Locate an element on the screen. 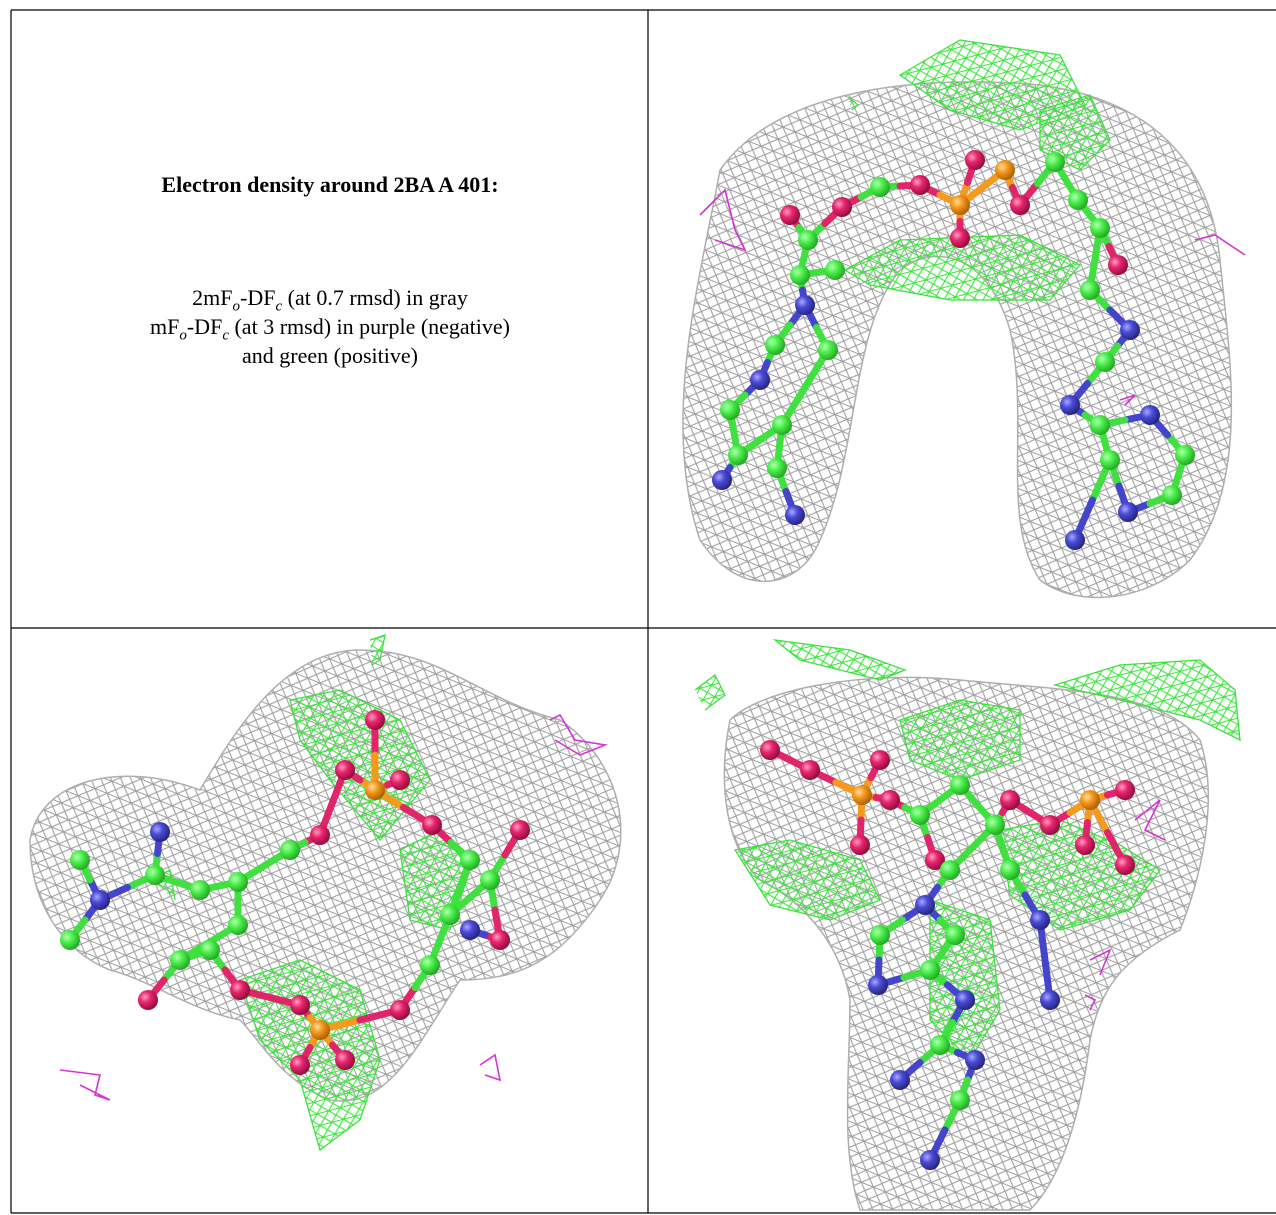 Image resolution: width=1276 pixels, height=1215 pixels. text: (at 3 rmsd) in purple (negative) is located at coordinates (369, 326).